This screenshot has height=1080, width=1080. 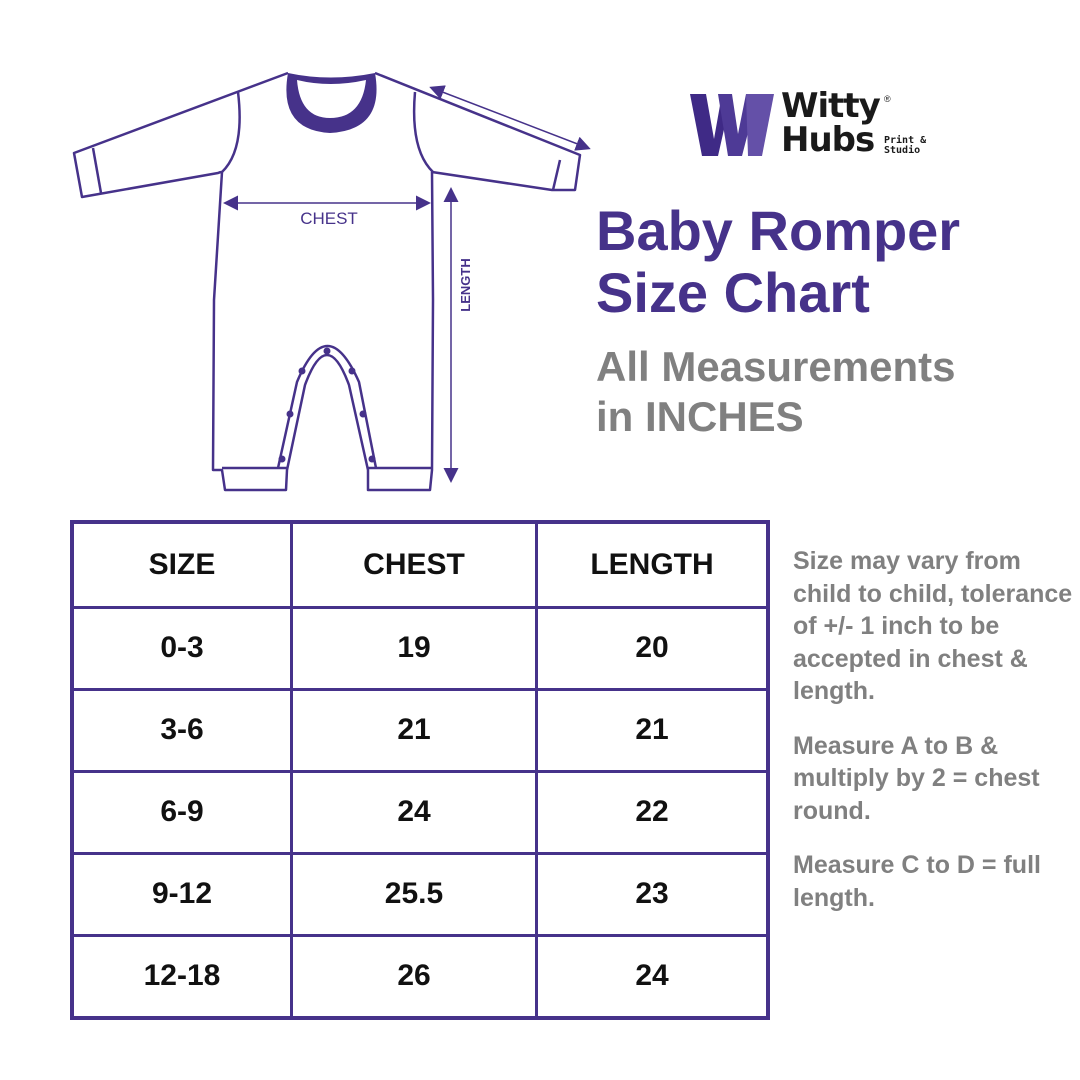 What do you see at coordinates (414, 976) in the screenshot?
I see `cell-chest: 26` at bounding box center [414, 976].